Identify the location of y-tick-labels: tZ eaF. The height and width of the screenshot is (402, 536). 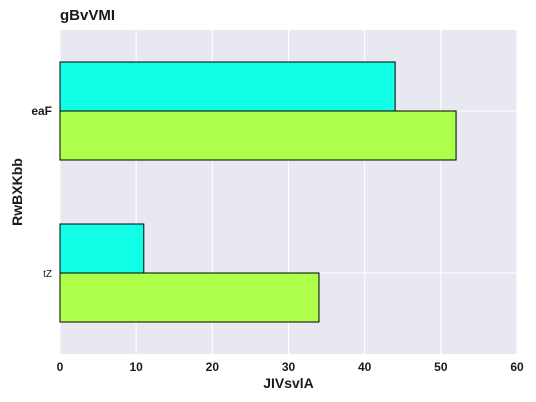
(41, 192).